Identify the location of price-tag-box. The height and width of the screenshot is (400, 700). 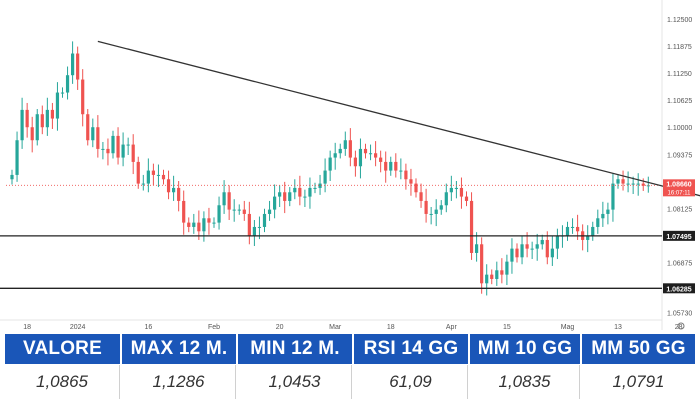
(679, 188).